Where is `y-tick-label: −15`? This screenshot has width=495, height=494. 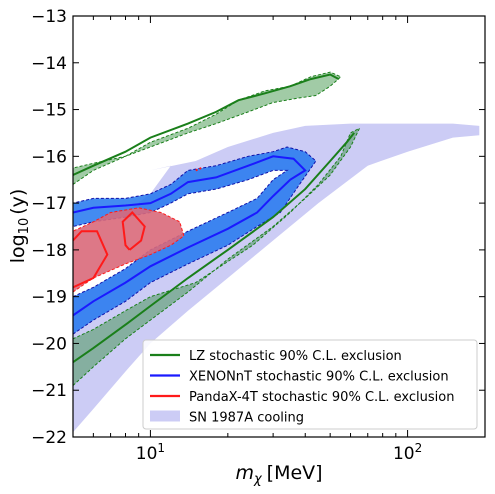
y-tick-label: −15 is located at coordinates (49, 111).